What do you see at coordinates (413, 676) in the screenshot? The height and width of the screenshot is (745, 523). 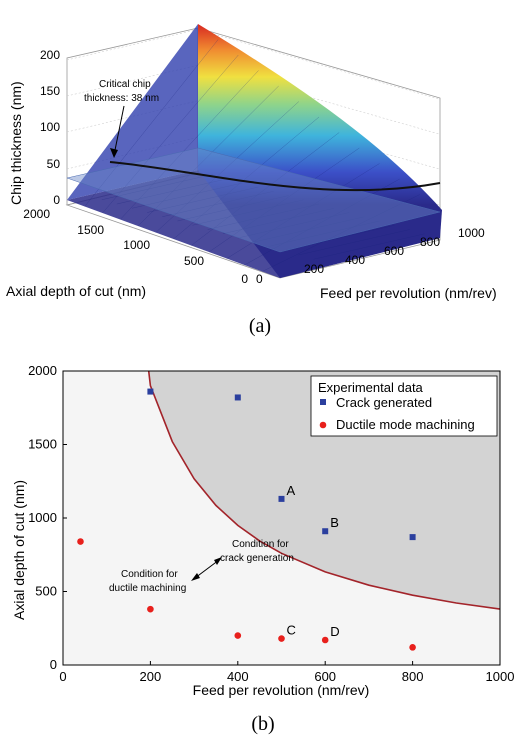 I see `x-tick-label: 800` at bounding box center [413, 676].